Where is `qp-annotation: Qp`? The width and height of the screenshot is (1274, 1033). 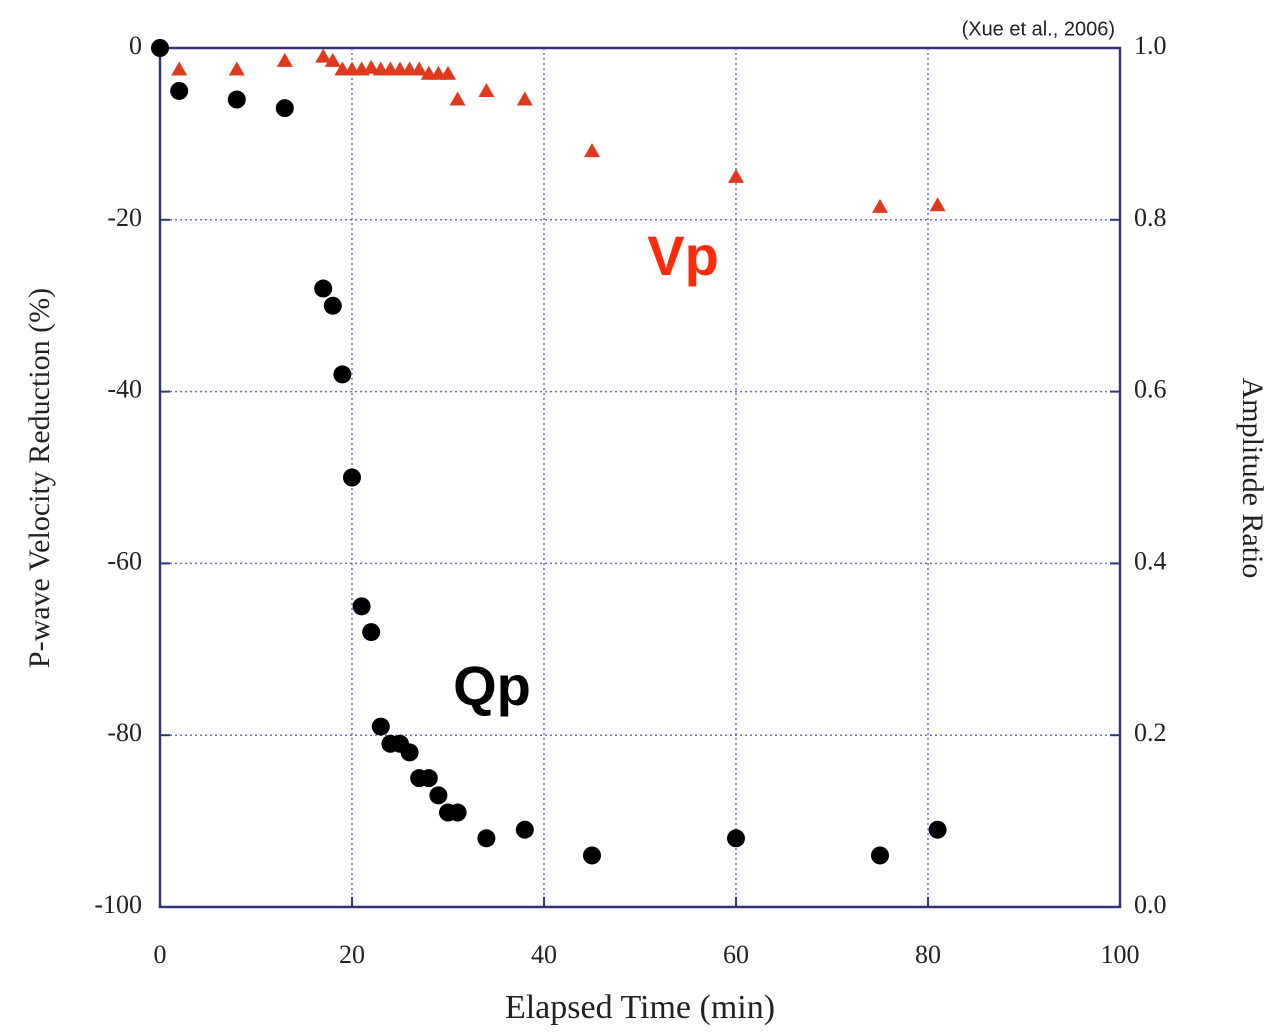 qp-annotation: Qp is located at coordinates (492, 685).